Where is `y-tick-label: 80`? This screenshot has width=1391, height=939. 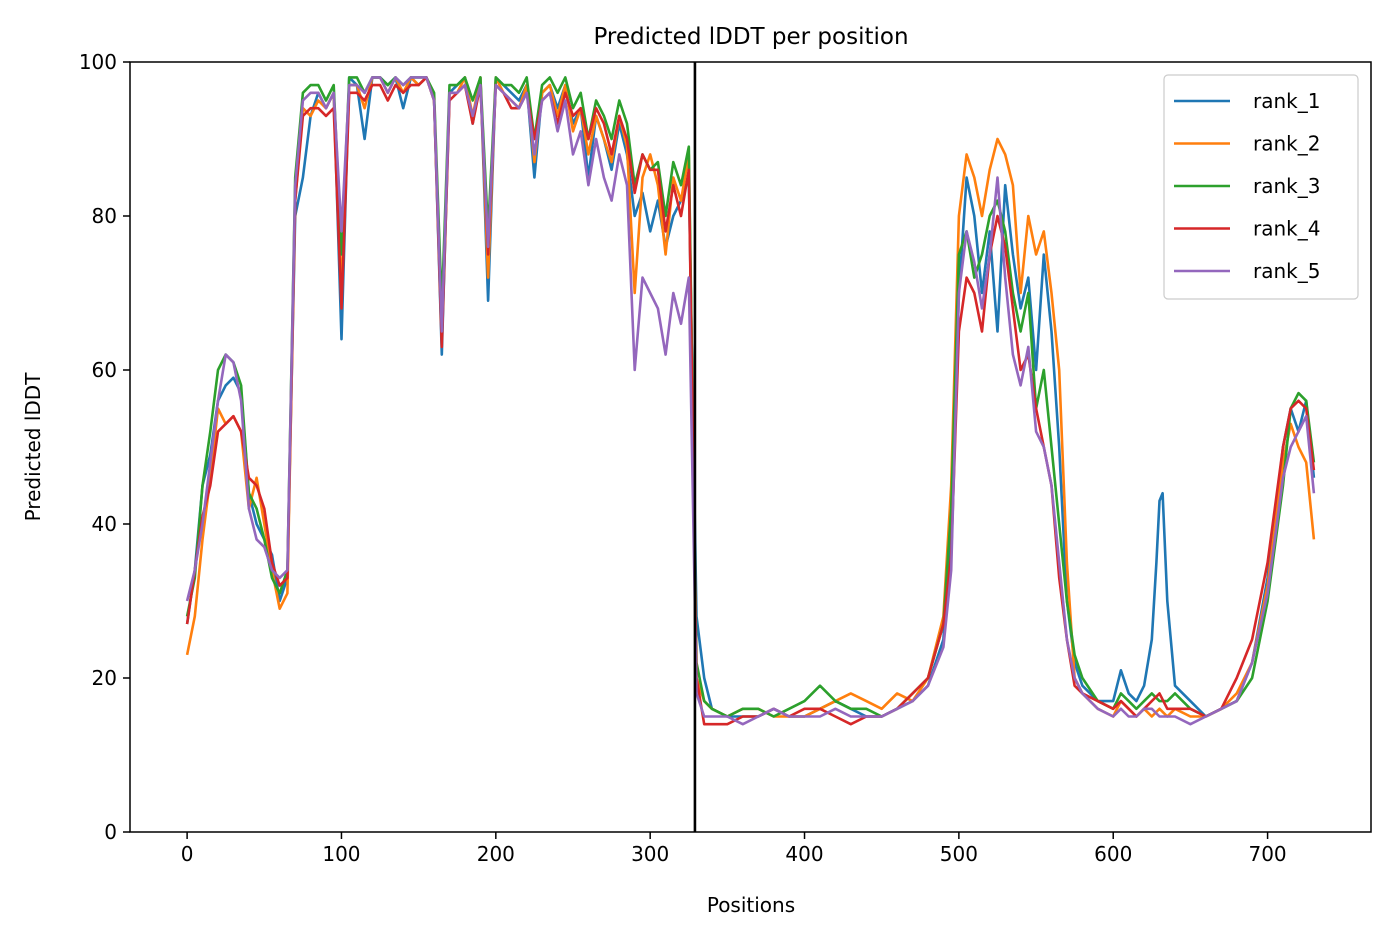
y-tick-label: 80 is located at coordinates (104, 216).